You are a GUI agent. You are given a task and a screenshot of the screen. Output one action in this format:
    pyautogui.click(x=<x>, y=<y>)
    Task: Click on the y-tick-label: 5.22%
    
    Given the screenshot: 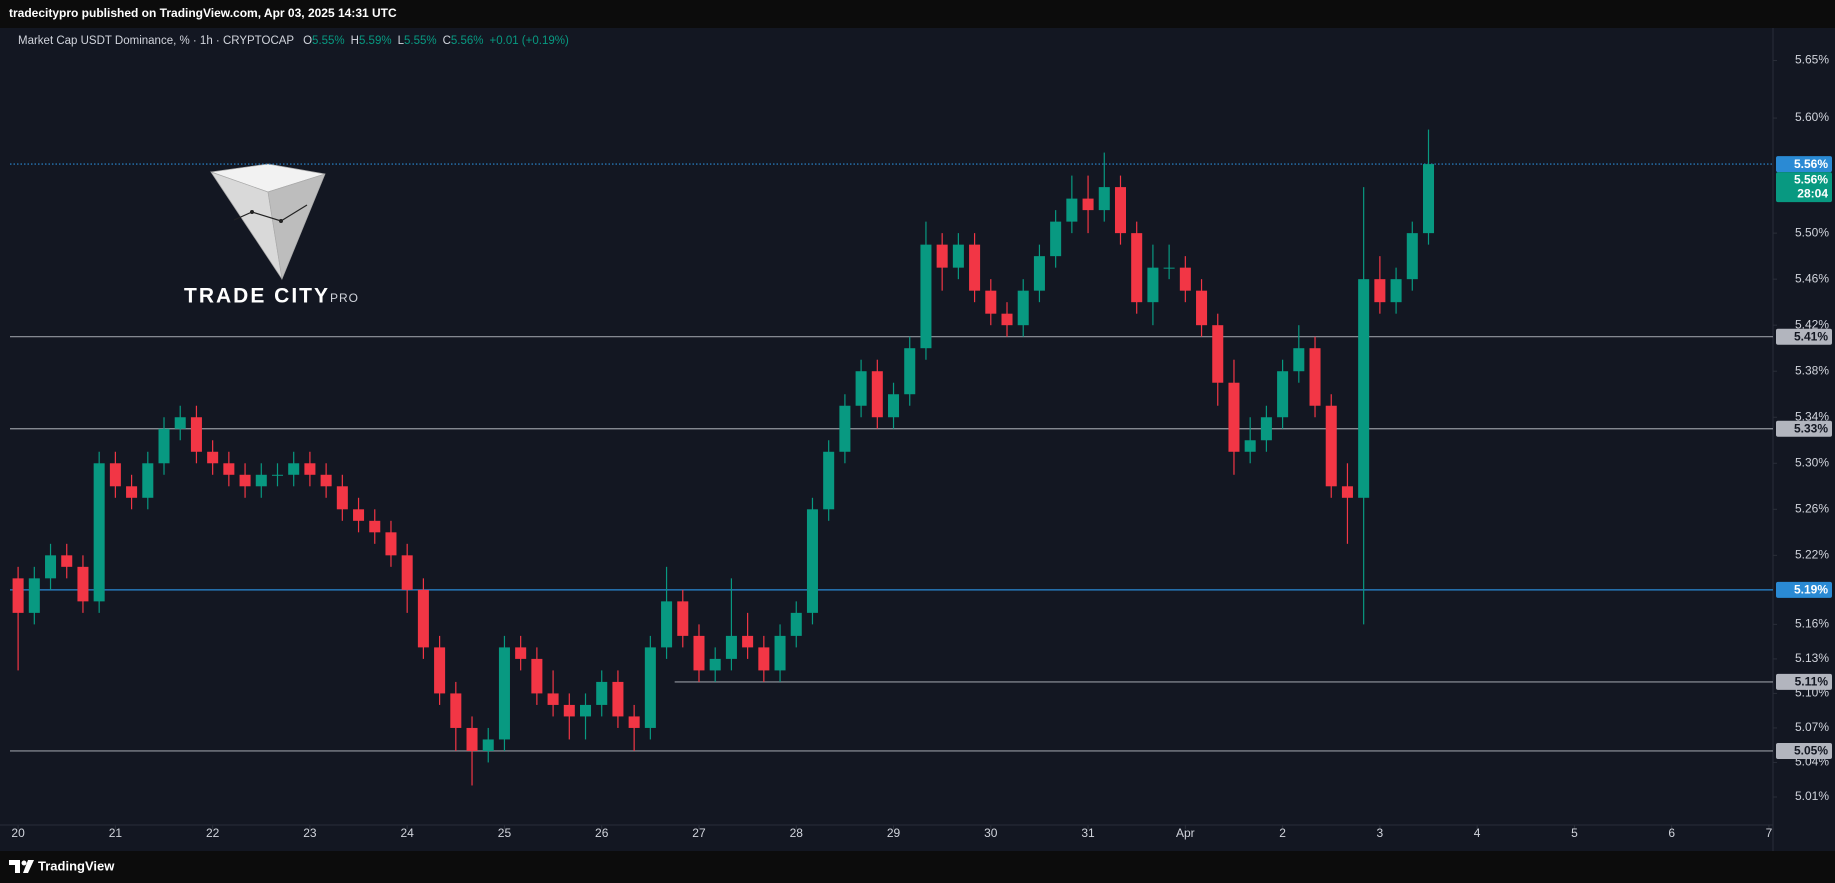 What is the action you would take?
    pyautogui.click(x=1812, y=555)
    